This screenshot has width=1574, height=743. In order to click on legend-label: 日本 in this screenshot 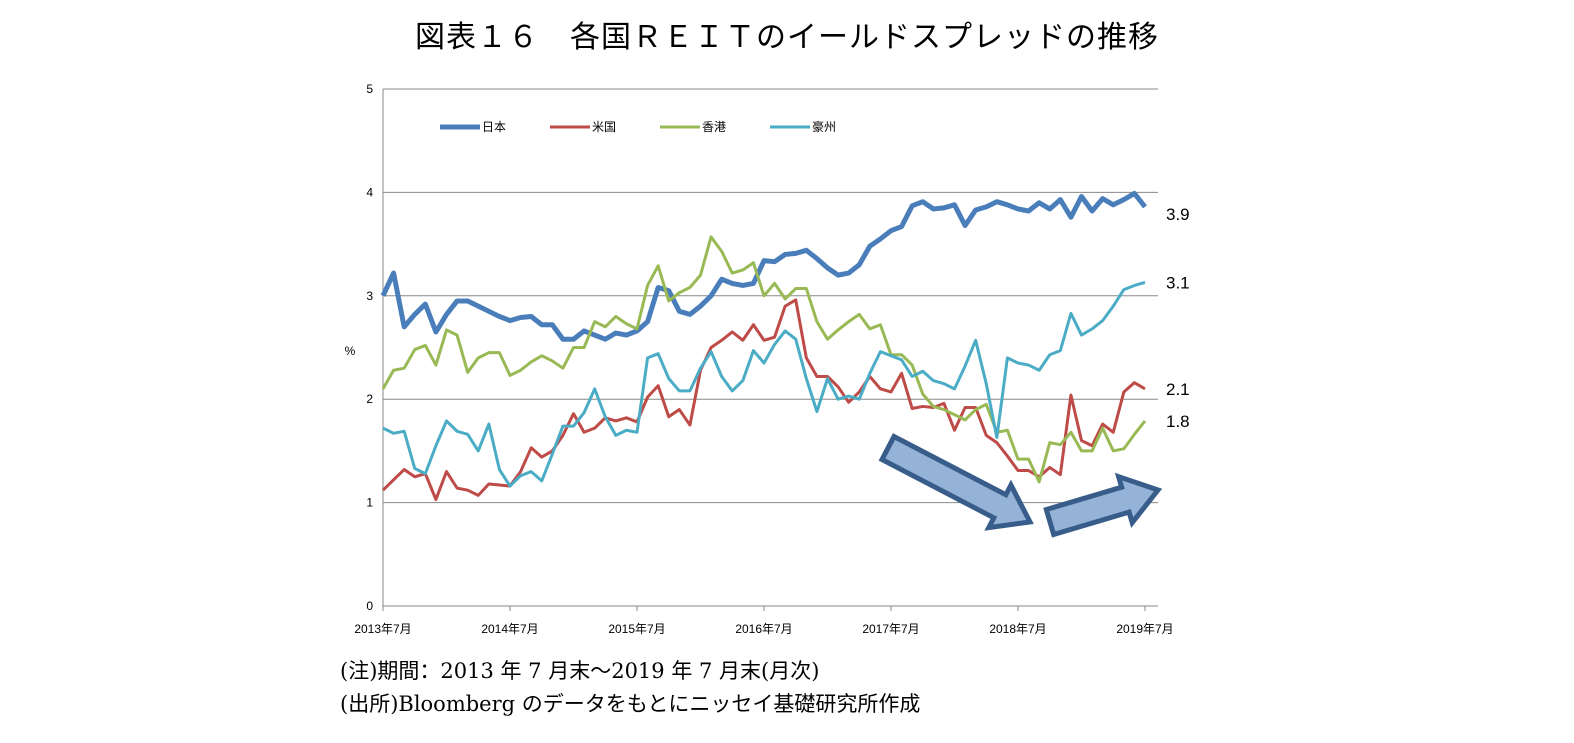, I will do `click(494, 127)`.